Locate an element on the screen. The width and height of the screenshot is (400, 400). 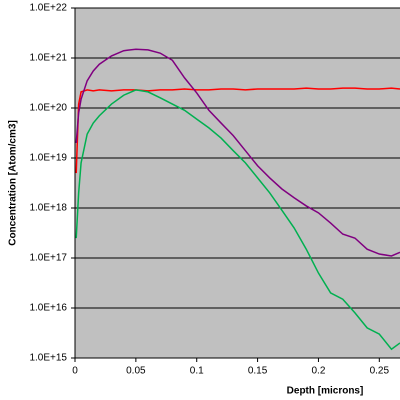
y-tick-label: 1.0E+15 is located at coordinates (48, 358).